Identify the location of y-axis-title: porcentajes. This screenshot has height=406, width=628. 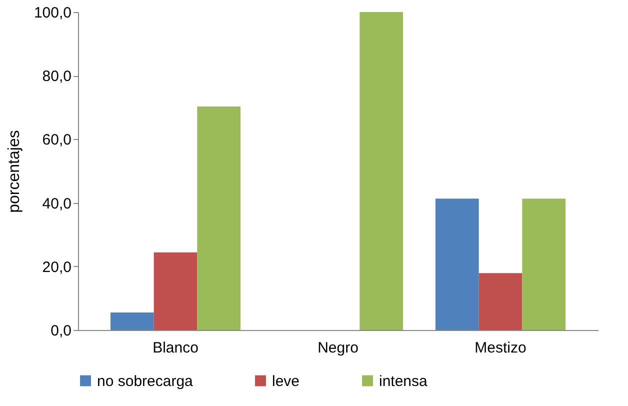
(14, 171).